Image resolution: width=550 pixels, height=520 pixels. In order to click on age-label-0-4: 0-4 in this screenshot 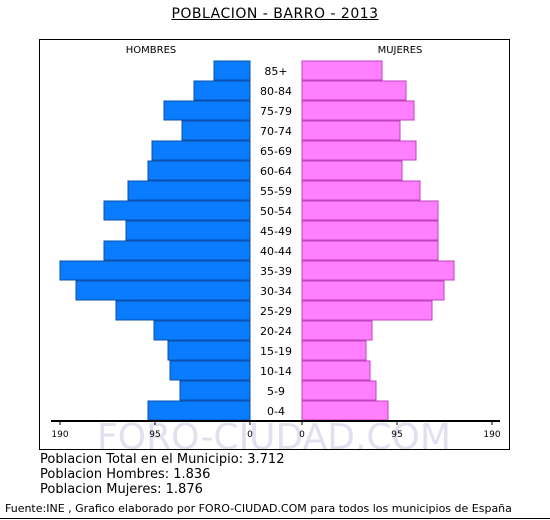, I will do `click(276, 411)`.